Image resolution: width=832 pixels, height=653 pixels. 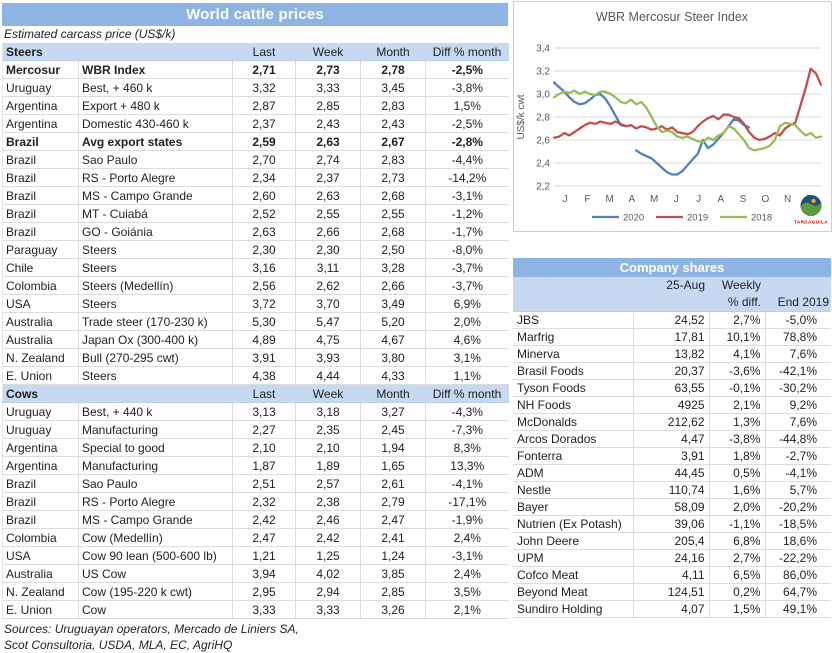 I want to click on week-price-cell: 2,66, so click(x=328, y=231).